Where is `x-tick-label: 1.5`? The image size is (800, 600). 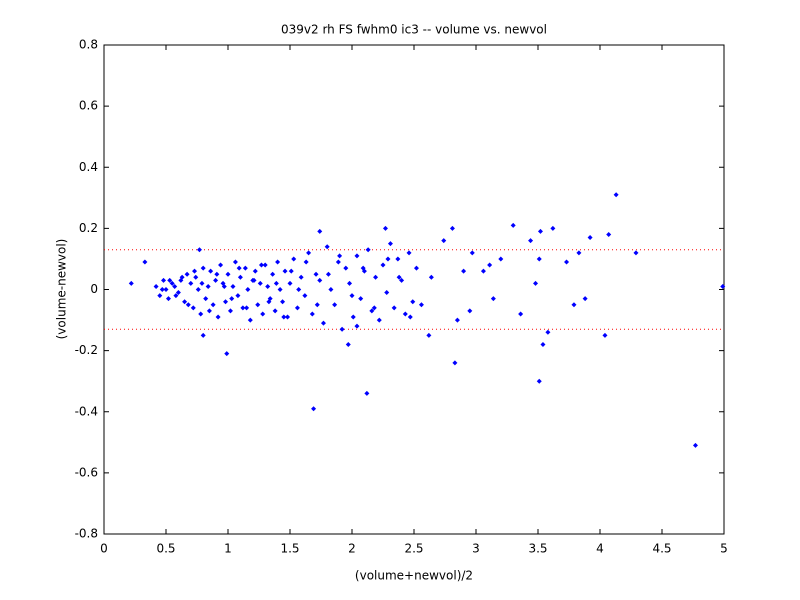 x-tick-label: 1.5 is located at coordinates (289, 549).